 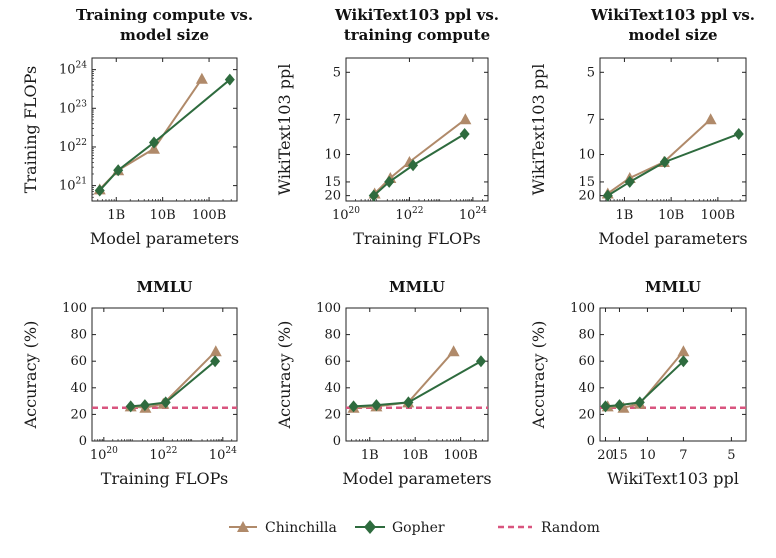 I want to click on x-axis-label: WikiText103 ppl, so click(x=673, y=478).